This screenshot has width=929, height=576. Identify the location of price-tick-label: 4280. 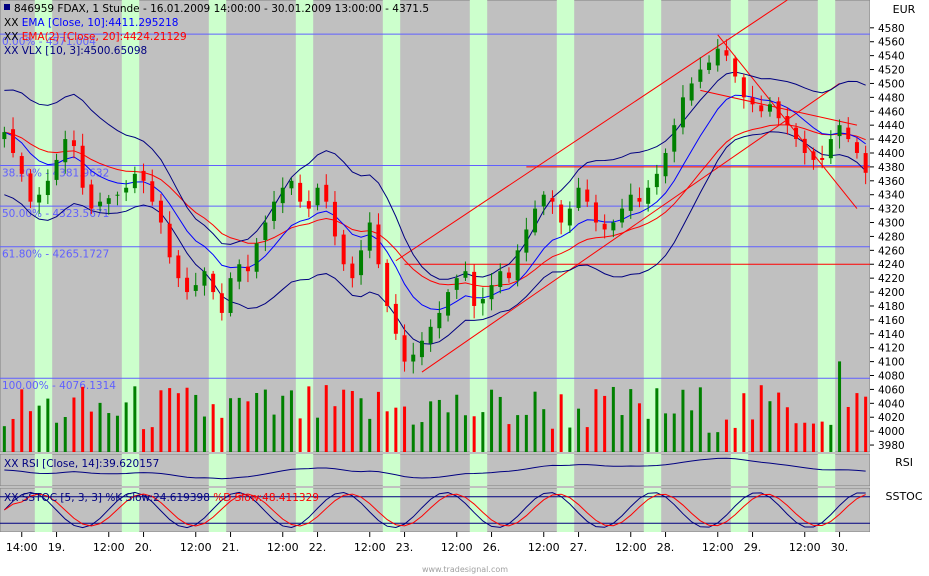
(891, 237).